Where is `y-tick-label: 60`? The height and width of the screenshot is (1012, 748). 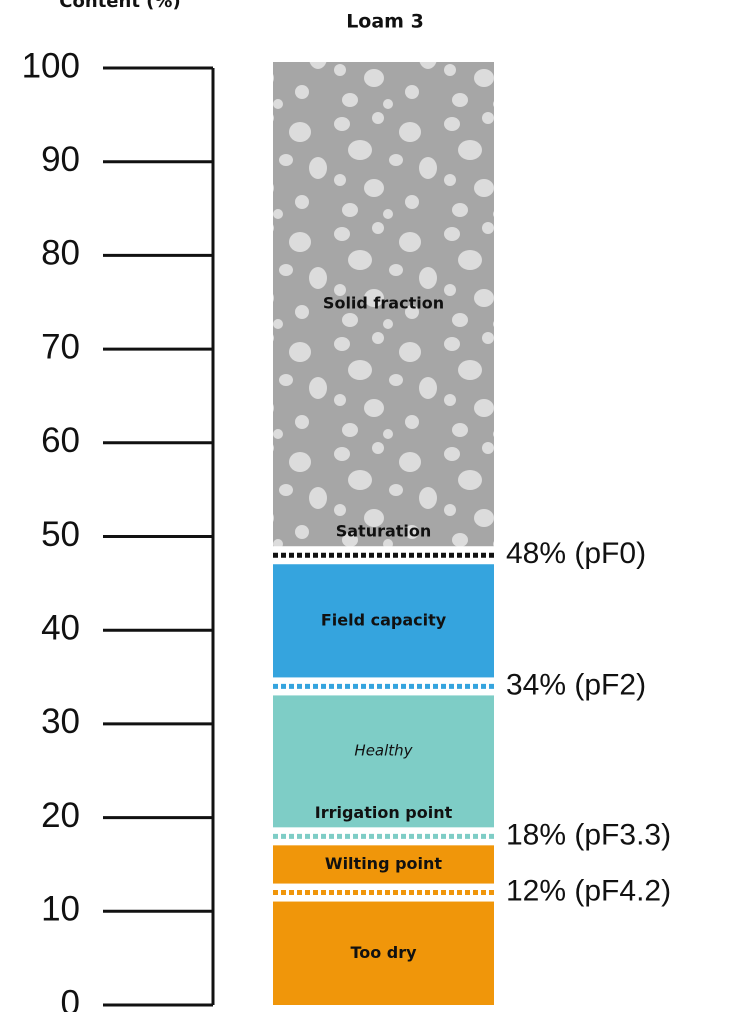
y-tick-label: 60 is located at coordinates (60, 440).